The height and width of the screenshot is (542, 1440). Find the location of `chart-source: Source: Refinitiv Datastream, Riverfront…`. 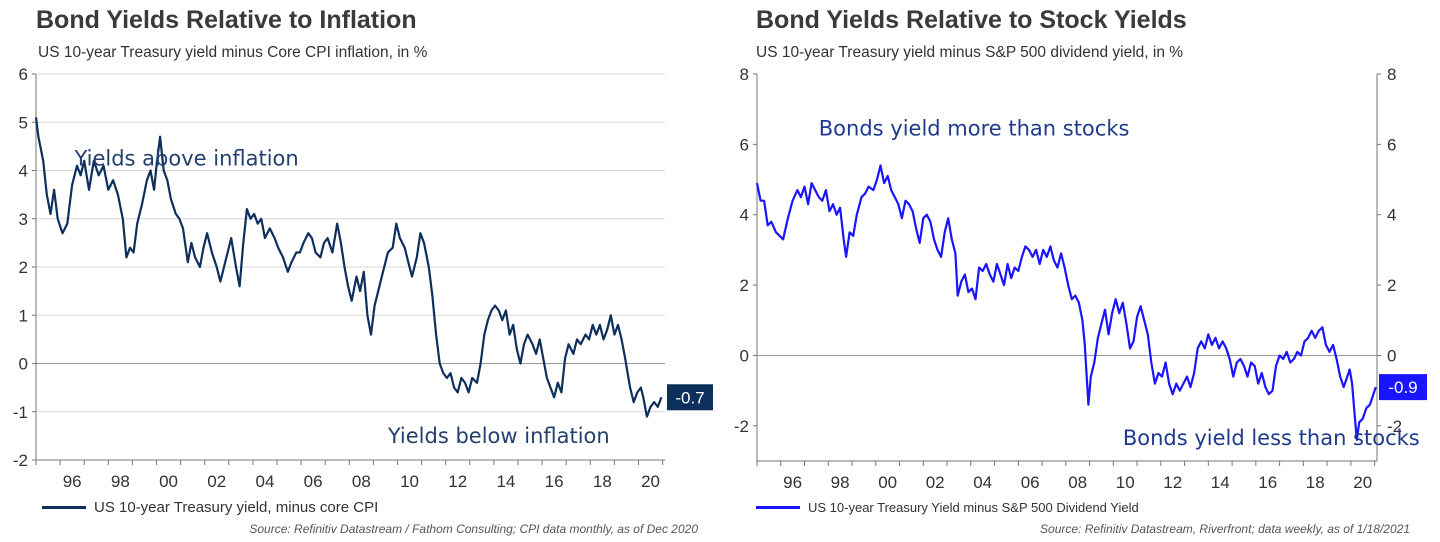

chart-source: Source: Refinitiv Datastream, Riverfront… is located at coordinates (1225, 529).